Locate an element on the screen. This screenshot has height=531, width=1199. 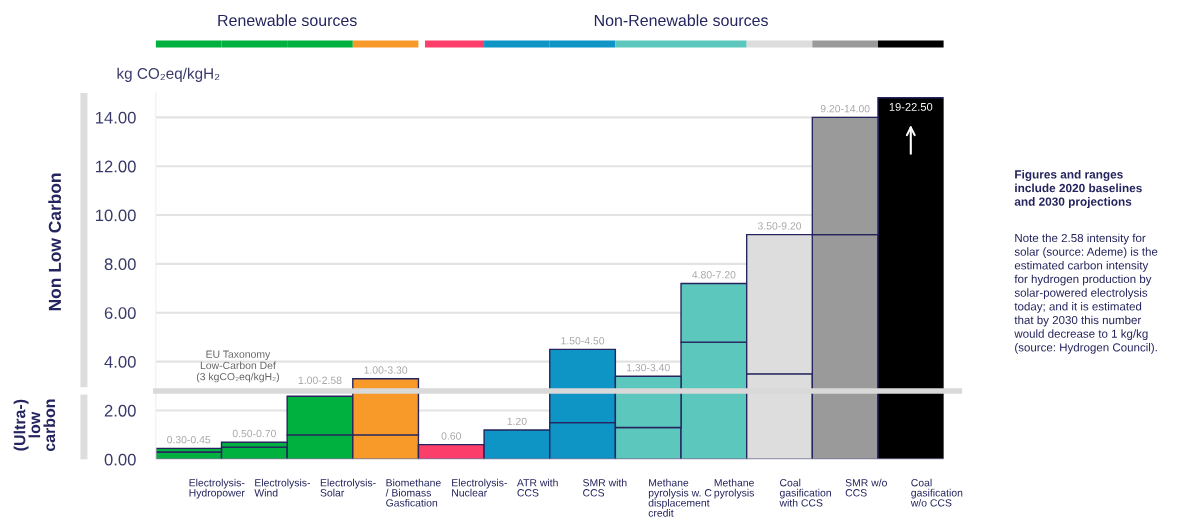
x-tick-label: ATR with CCS is located at coordinates (537, 487).